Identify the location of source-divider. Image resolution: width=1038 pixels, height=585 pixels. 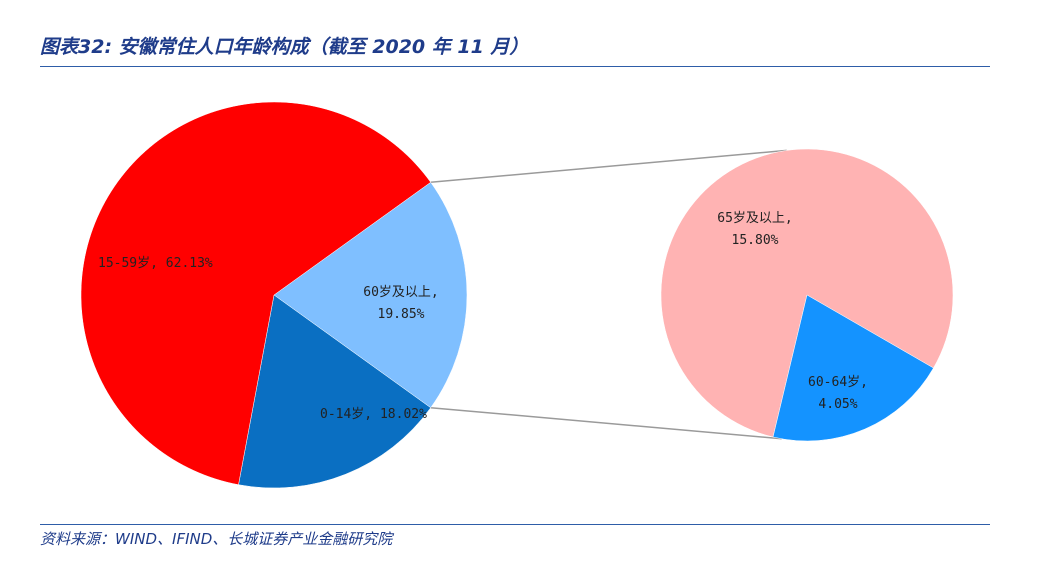
(515, 524).